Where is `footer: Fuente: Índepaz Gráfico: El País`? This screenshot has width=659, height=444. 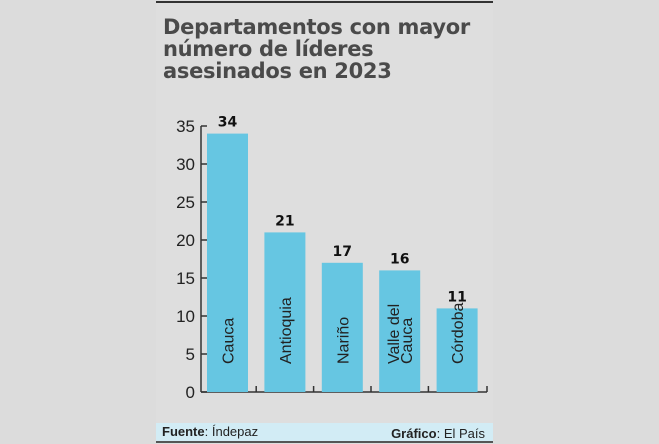
footer: Fuente: Índepaz Gráfico: El País is located at coordinates (324, 433).